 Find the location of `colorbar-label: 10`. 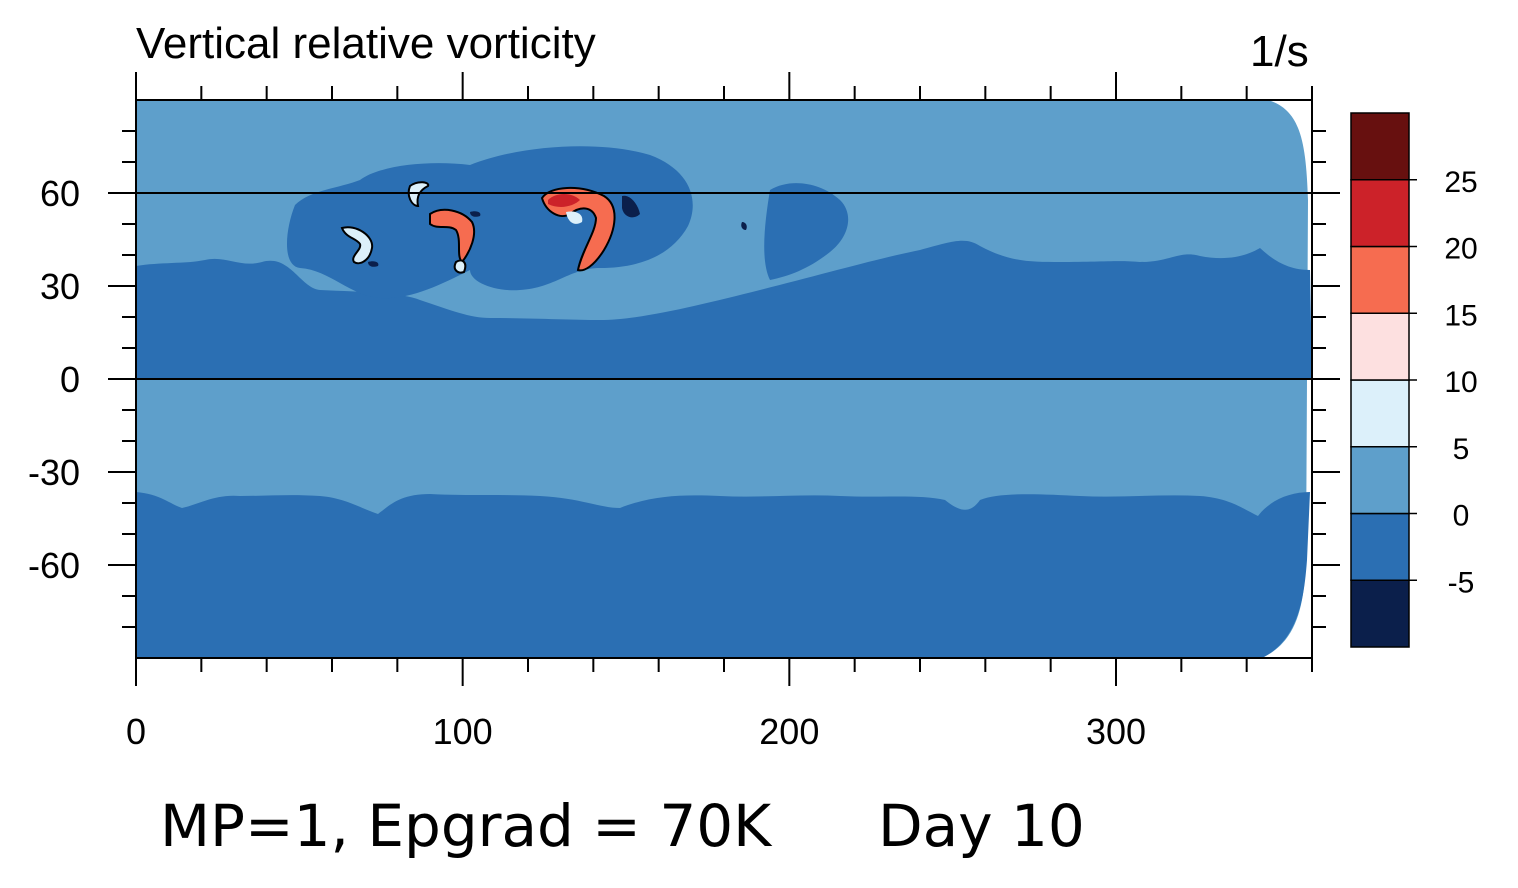

colorbar-label: 10 is located at coordinates (1460, 382).